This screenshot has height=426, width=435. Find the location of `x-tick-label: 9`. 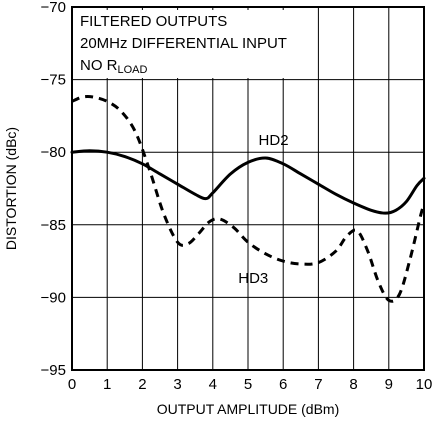

x-tick-label: 9 is located at coordinates (389, 384).